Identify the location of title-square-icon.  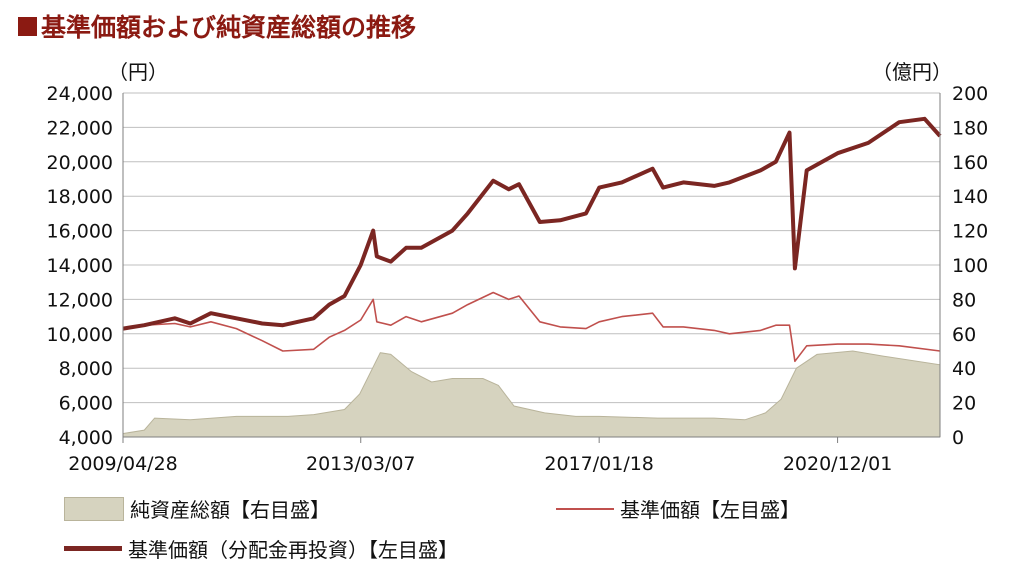
(27, 26).